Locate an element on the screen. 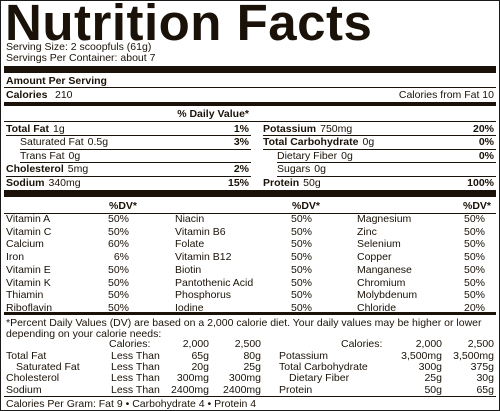 The image size is (500, 411). ref-cell: Protein is located at coordinates (296, 389).